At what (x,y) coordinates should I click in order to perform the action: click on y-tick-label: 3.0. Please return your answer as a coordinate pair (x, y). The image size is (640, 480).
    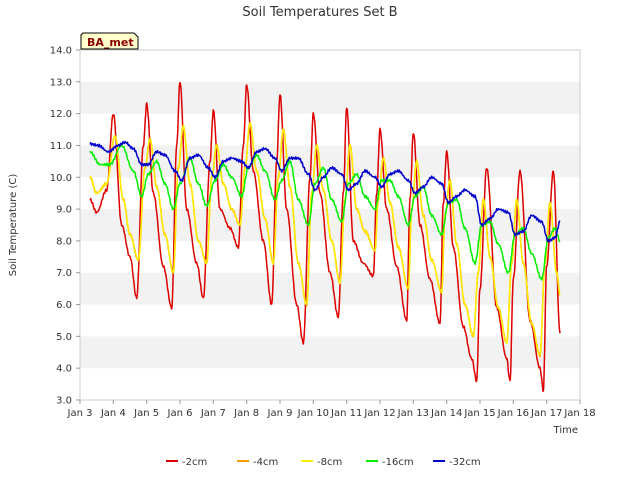
    Looking at the image, I should click on (64, 401).